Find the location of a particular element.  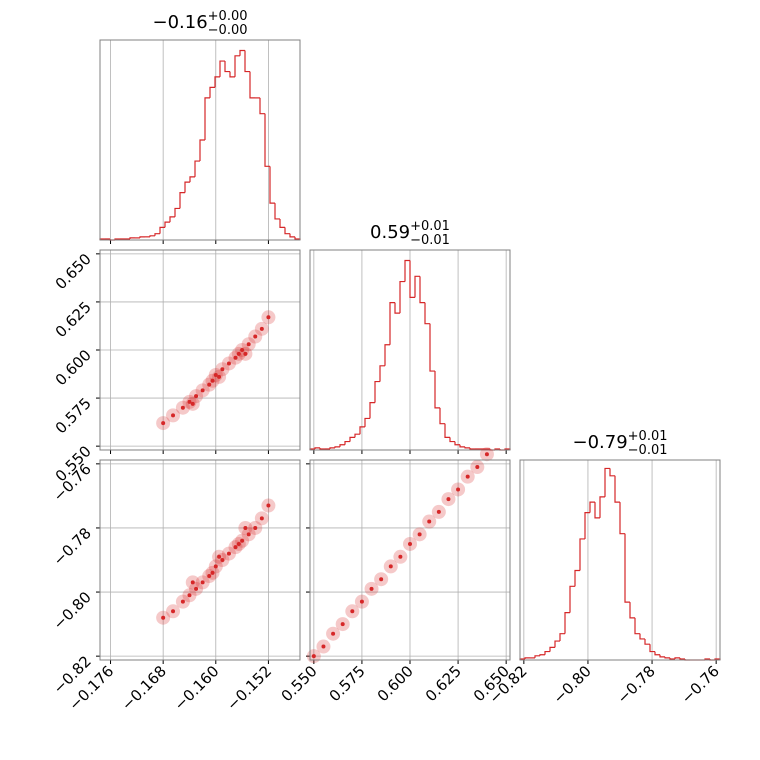

x-tick-label: −0.152 is located at coordinates (249, 688).